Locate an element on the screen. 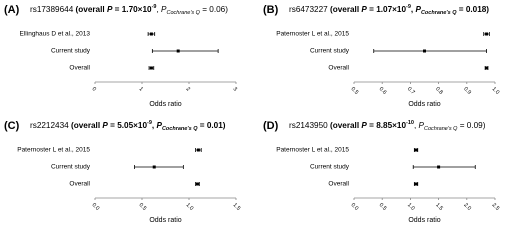 Image resolution: width=518 pixels, height=240 pixels. title-part: rs2212434 is located at coordinates (50, 125).